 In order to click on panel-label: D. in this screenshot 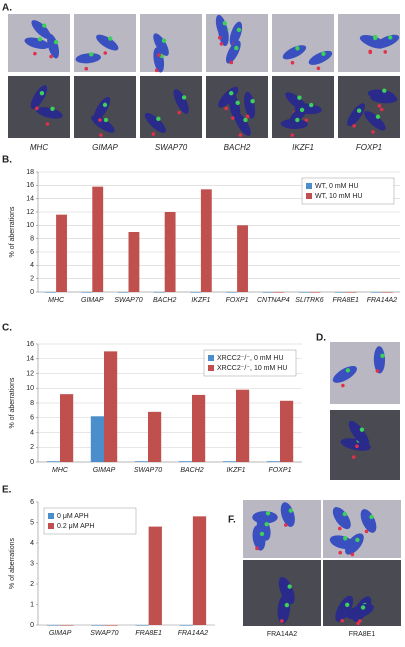, I will do `click(321, 338)`.